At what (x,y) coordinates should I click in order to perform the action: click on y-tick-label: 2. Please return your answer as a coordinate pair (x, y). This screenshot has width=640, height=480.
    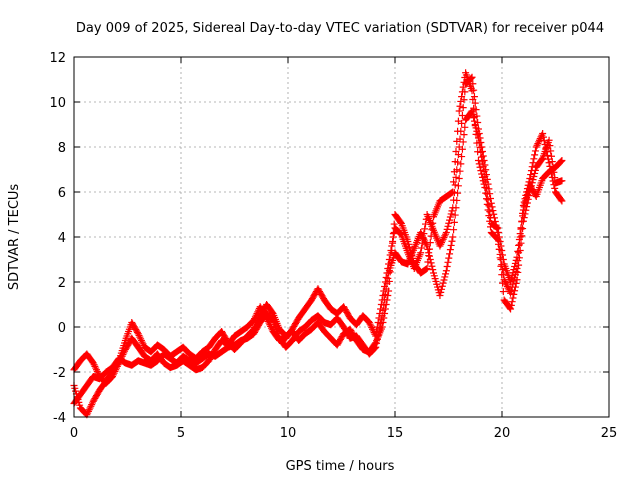
    Looking at the image, I should click on (62, 283).